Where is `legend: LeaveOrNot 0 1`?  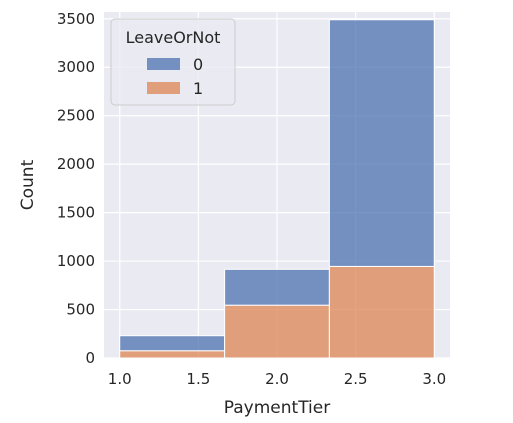 legend: LeaveOrNot 0 1 is located at coordinates (173, 62).